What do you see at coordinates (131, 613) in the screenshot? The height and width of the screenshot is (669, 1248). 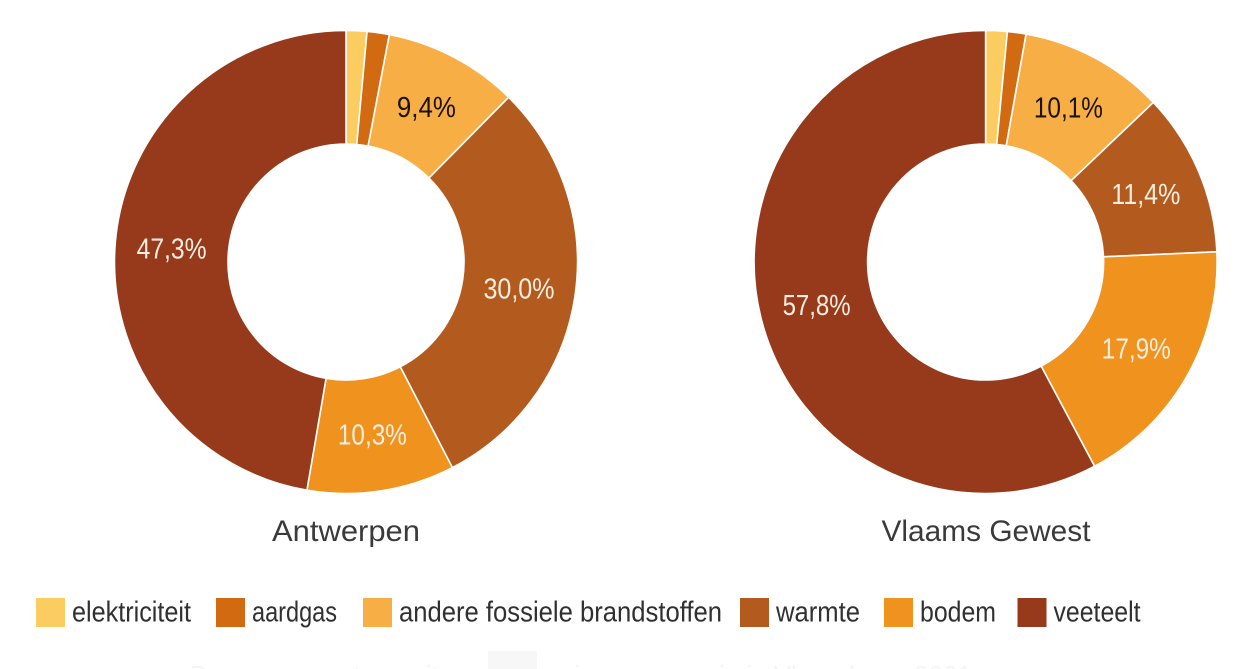 I see `svg-text: elektriciteit` at bounding box center [131, 613].